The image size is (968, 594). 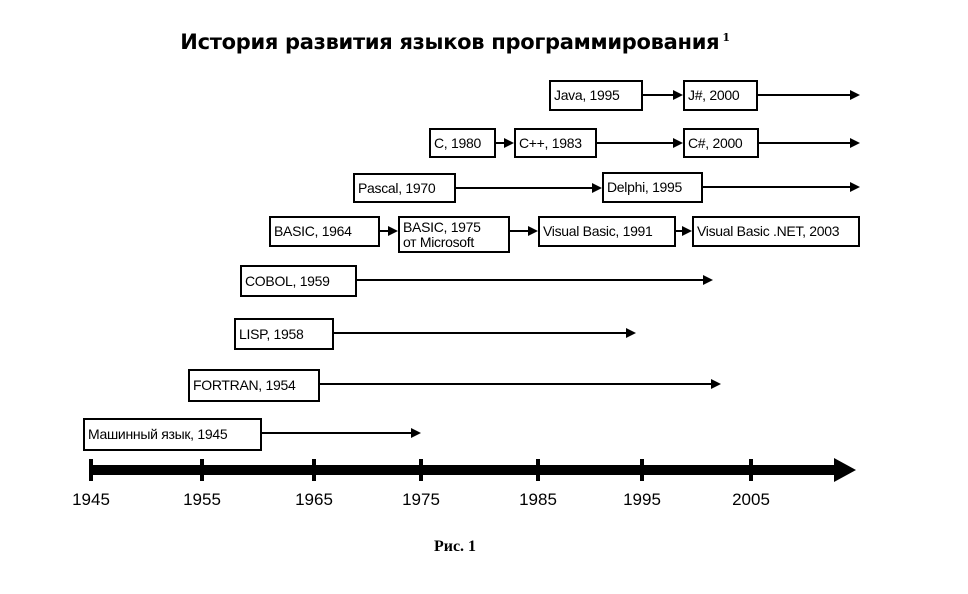 I want to click on time-axis, so click(x=463, y=470).